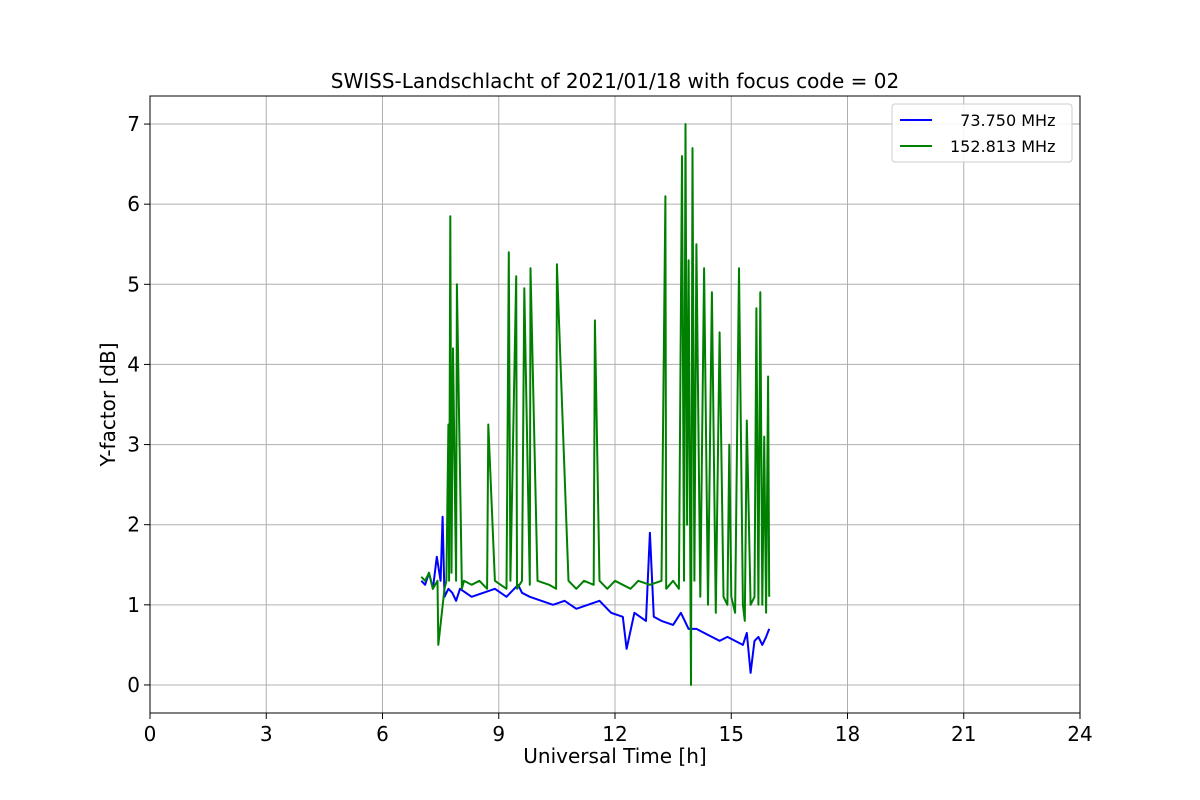  Describe the element at coordinates (133, 685) in the screenshot. I see `y-tick-label: 0` at that location.